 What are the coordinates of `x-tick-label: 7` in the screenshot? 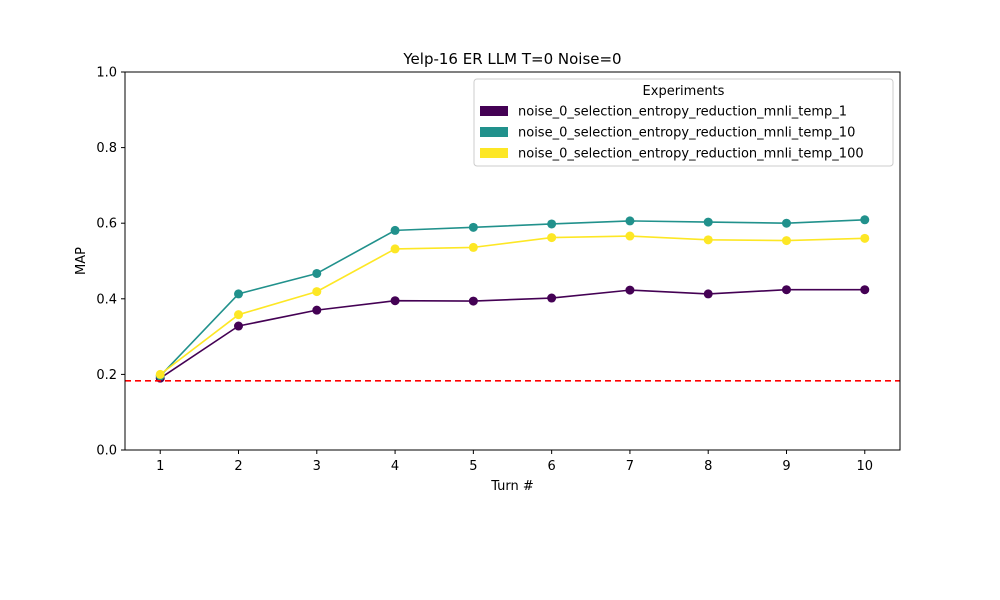 It's located at (630, 466).